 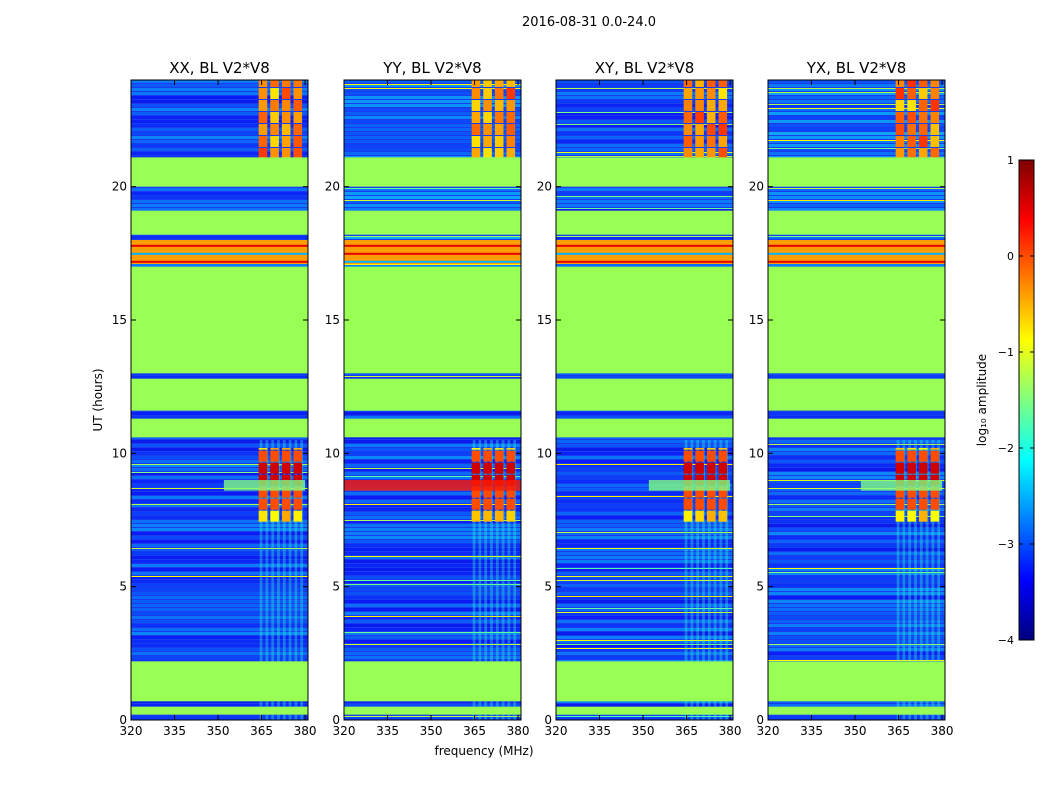 What do you see at coordinates (119, 187) in the screenshot?
I see `y-tick-label: 20` at bounding box center [119, 187].